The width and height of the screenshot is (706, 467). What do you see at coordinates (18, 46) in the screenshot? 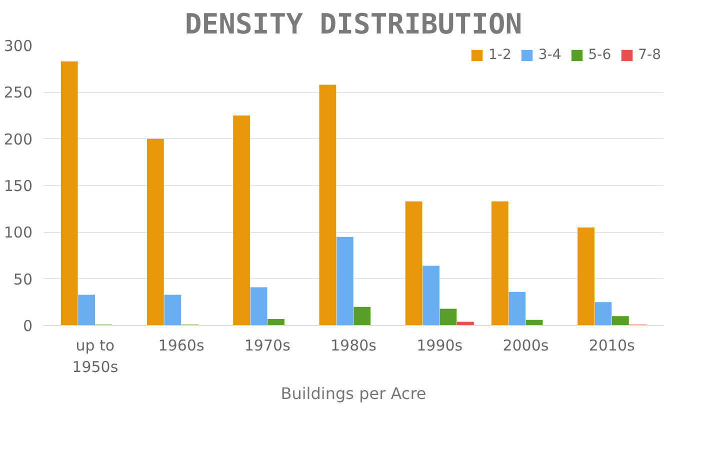
I see `y-tick-label: 300` at bounding box center [18, 46].